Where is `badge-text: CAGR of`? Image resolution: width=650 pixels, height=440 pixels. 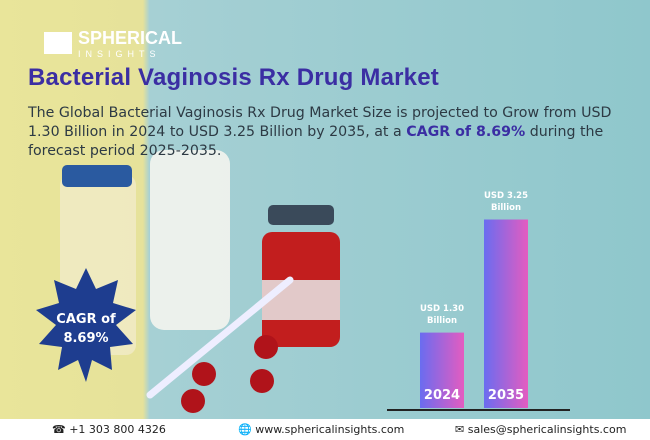 badge-text: CAGR of is located at coordinates (86, 319).